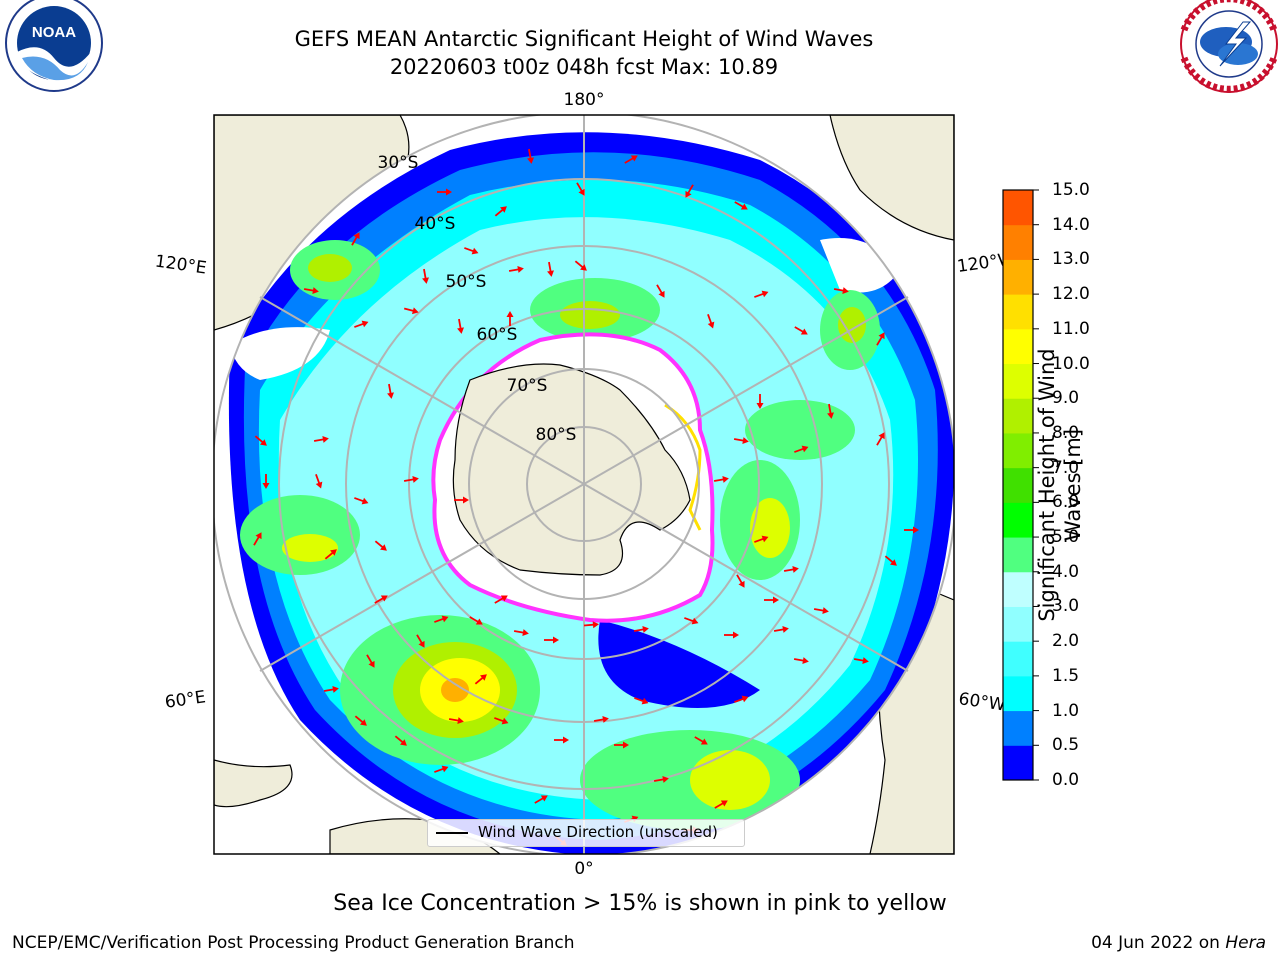  I want to click on colorbar-label-line1: Significant Height of Wind, so click(1047, 485).